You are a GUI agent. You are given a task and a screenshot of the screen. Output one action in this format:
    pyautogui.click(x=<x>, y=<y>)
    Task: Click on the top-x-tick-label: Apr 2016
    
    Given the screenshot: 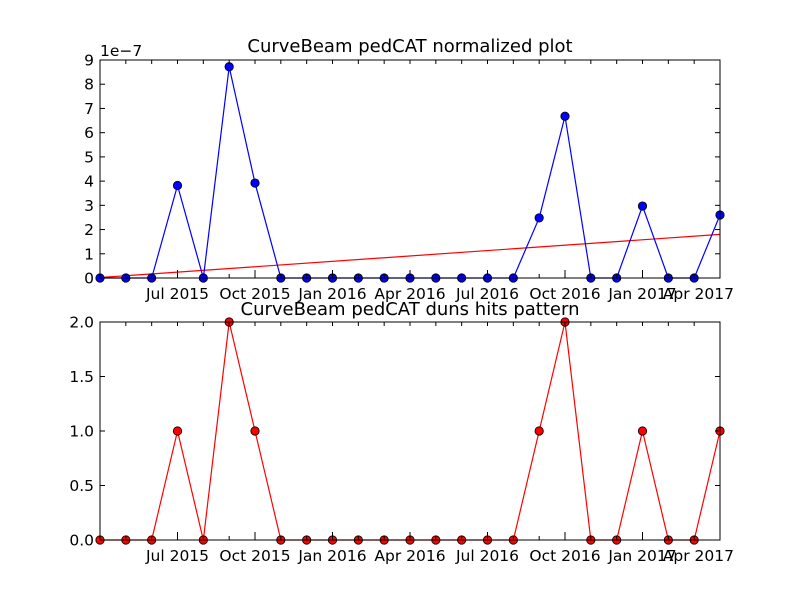 What is the action you would take?
    pyautogui.click(x=409, y=294)
    